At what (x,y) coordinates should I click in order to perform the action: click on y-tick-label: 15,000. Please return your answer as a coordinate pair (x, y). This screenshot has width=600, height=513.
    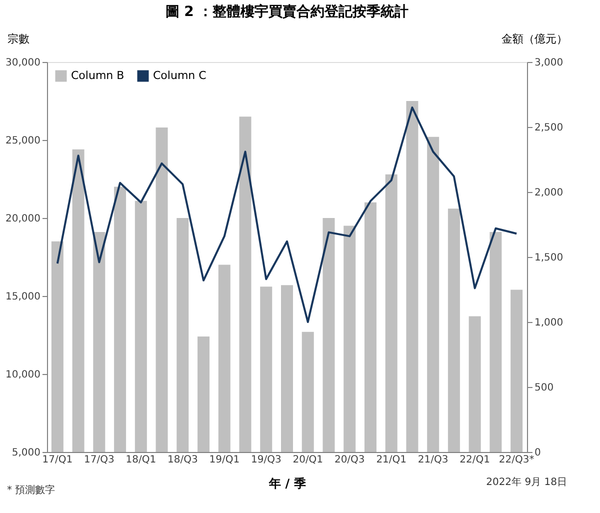
    Looking at the image, I should click on (23, 297).